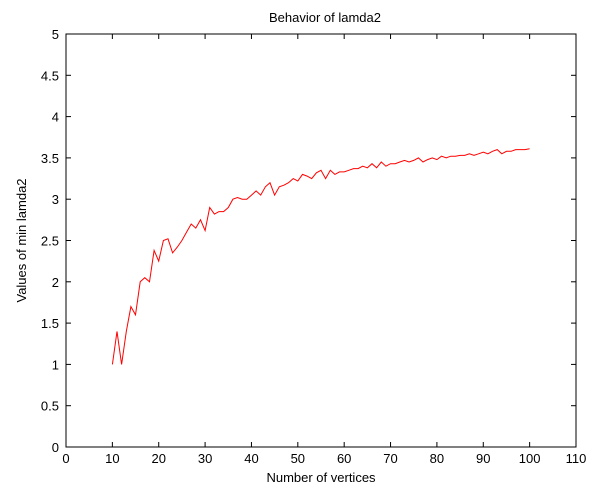 This screenshot has height=489, width=600. What do you see at coordinates (21, 240) in the screenshot?
I see `y-axis-title: Values of min lamda2` at bounding box center [21, 240].